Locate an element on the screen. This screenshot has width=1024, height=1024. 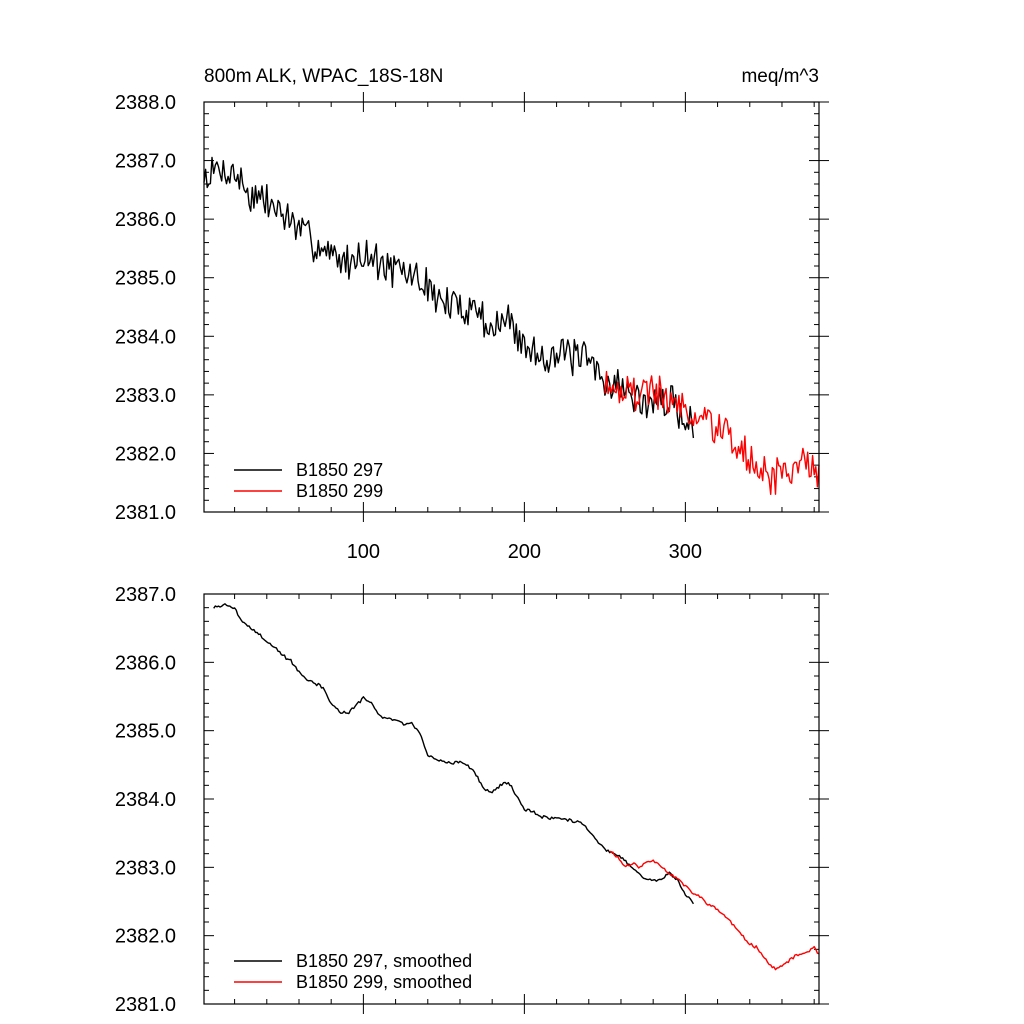
y-tick-label: 2388.0 is located at coordinates (145, 103).